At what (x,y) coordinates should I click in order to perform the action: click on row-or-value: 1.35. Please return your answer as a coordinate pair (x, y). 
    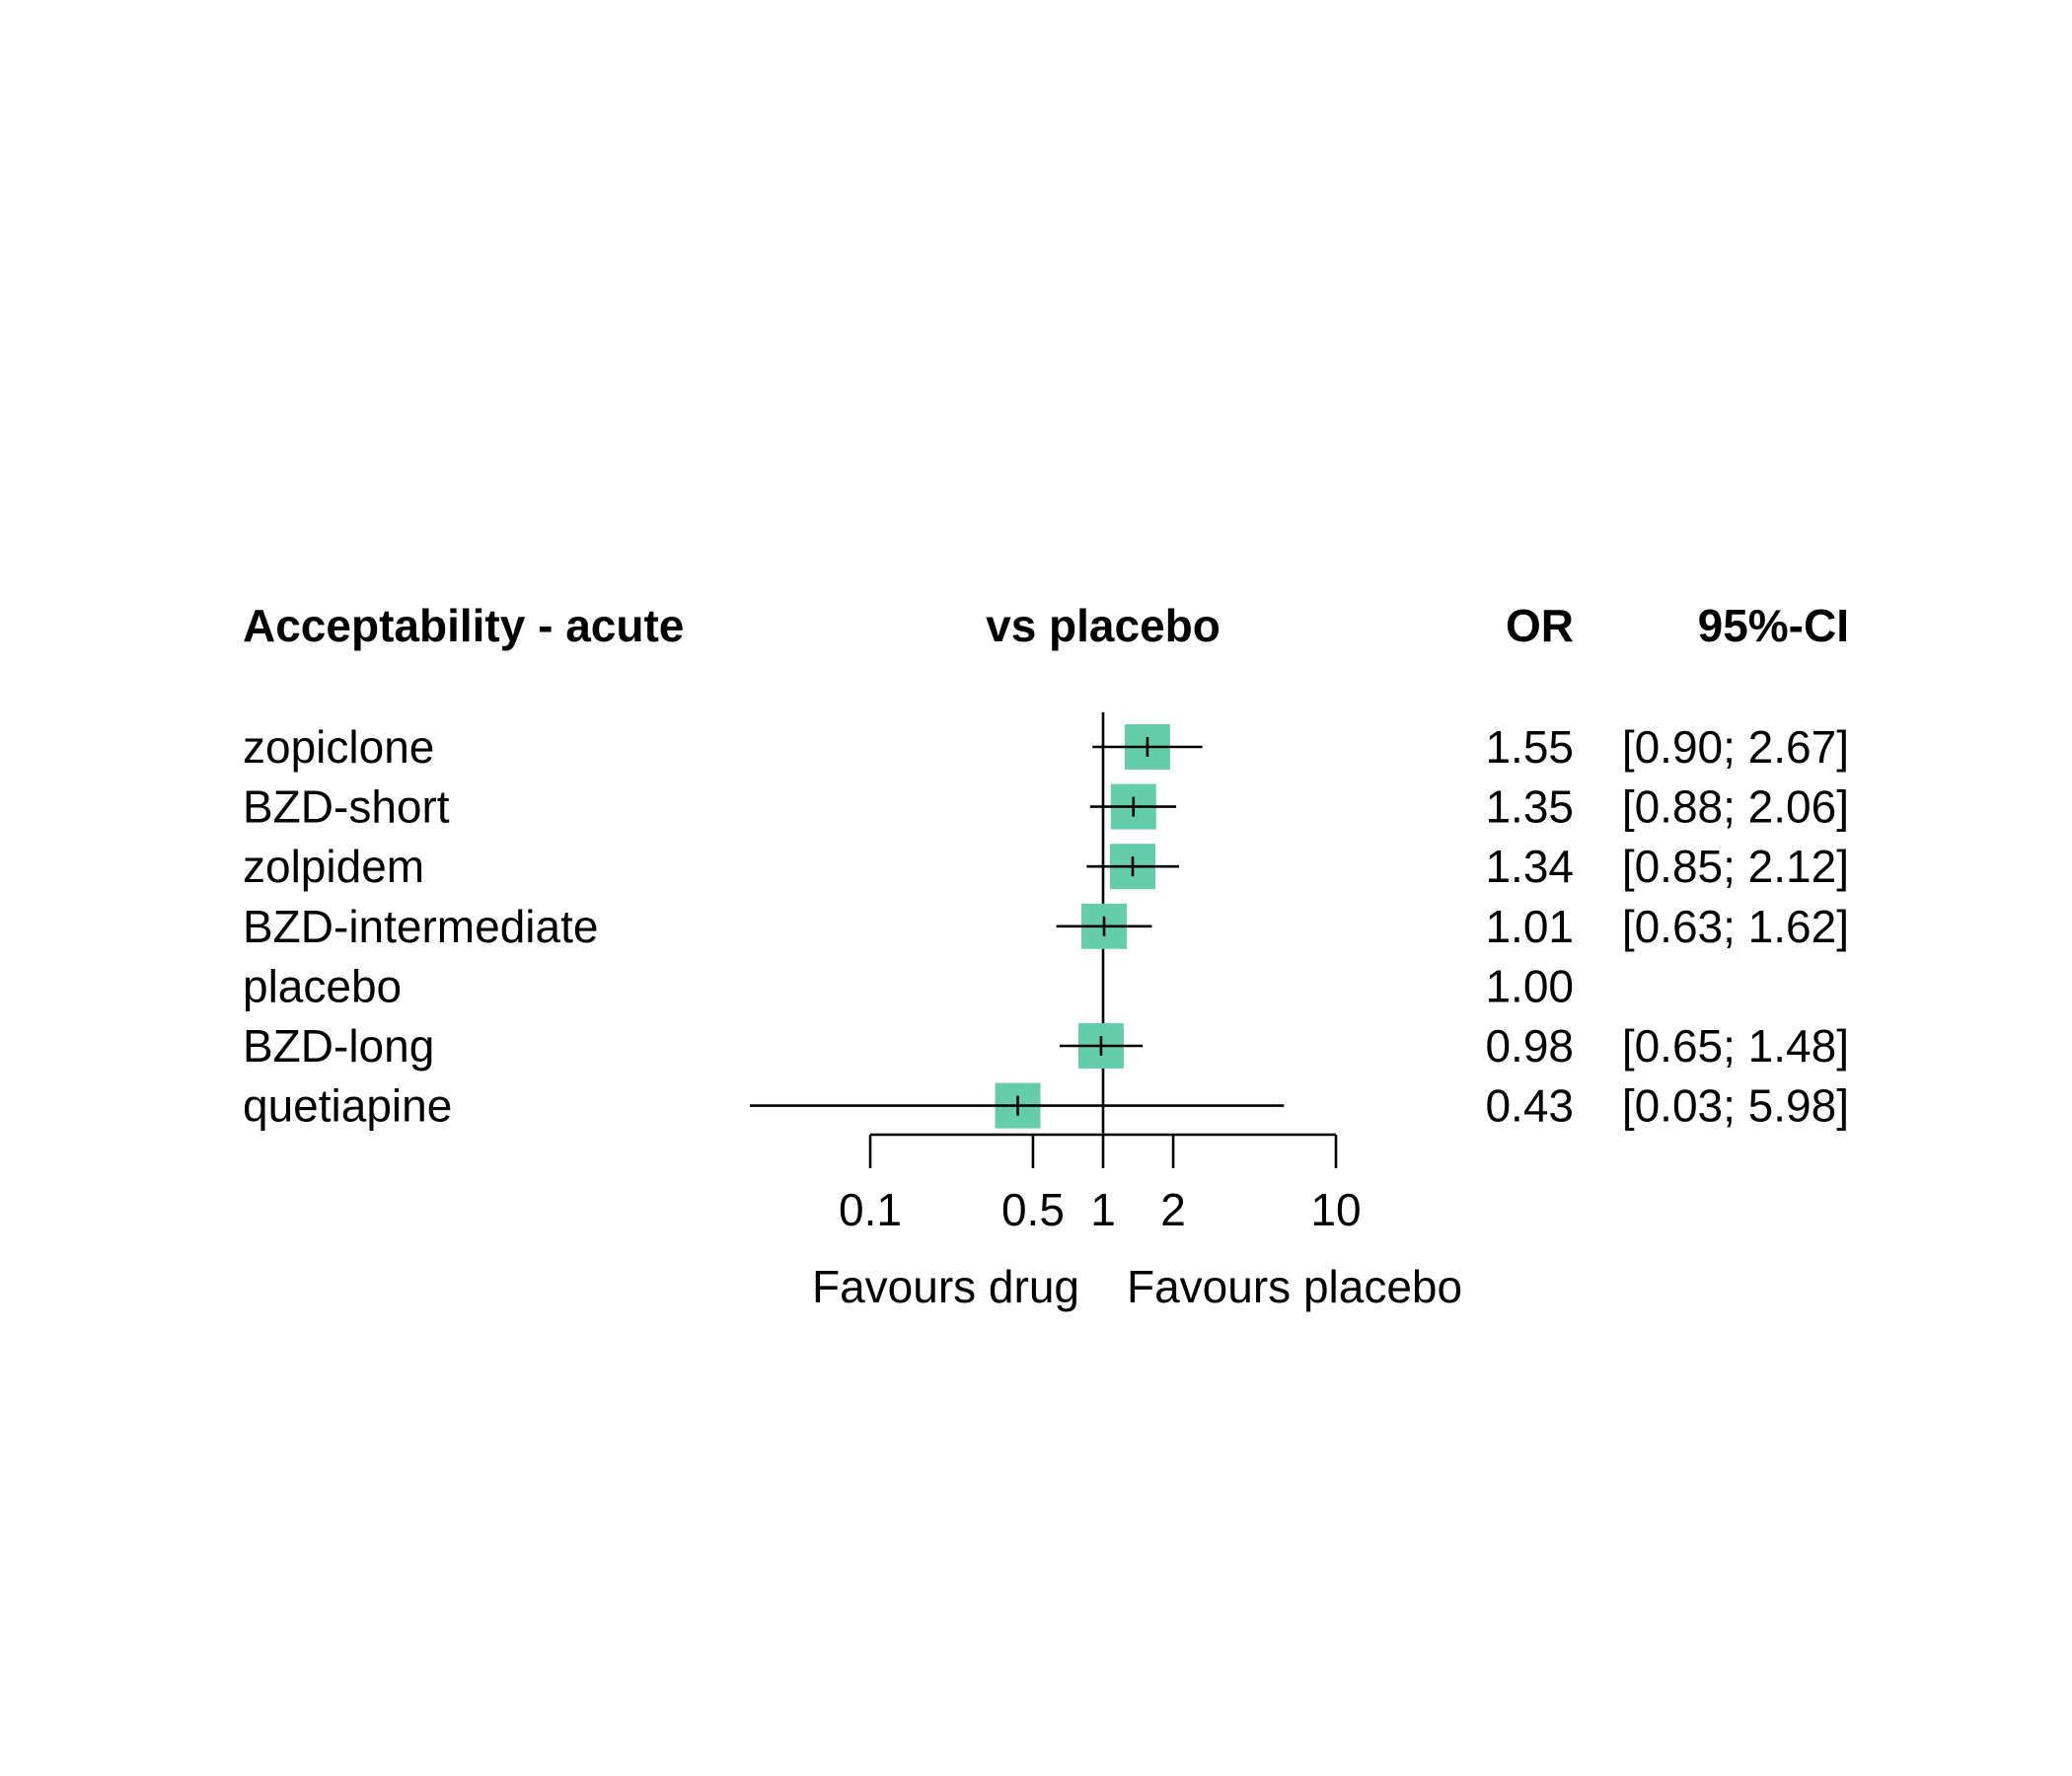
    Looking at the image, I should click on (1529, 807).